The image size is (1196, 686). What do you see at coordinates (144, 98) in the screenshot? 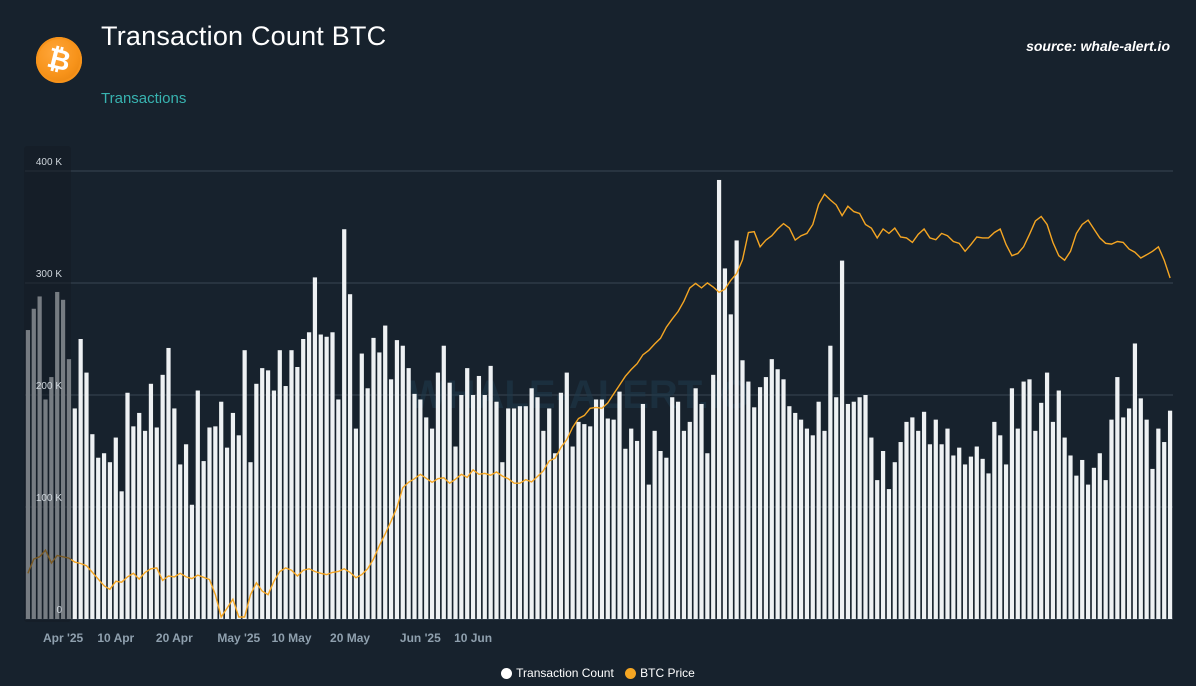
I see `chart-subtitle: Transactions` at bounding box center [144, 98].